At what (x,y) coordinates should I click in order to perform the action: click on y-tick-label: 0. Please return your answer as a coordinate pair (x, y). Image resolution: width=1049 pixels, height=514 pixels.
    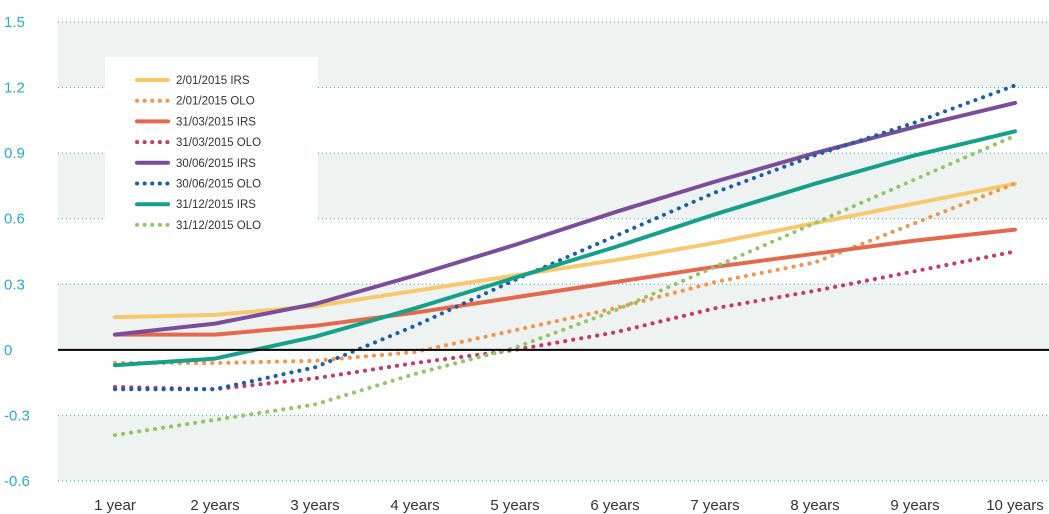
    Looking at the image, I should click on (8, 350).